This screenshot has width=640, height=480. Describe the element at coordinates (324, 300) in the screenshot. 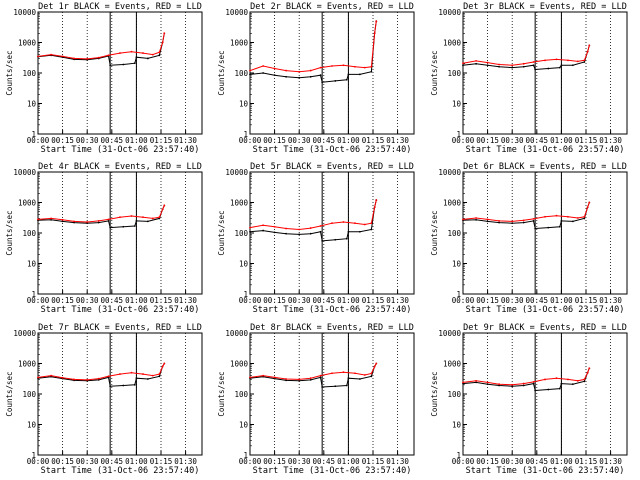

I see `x-tick-label: 00:45` at that location.